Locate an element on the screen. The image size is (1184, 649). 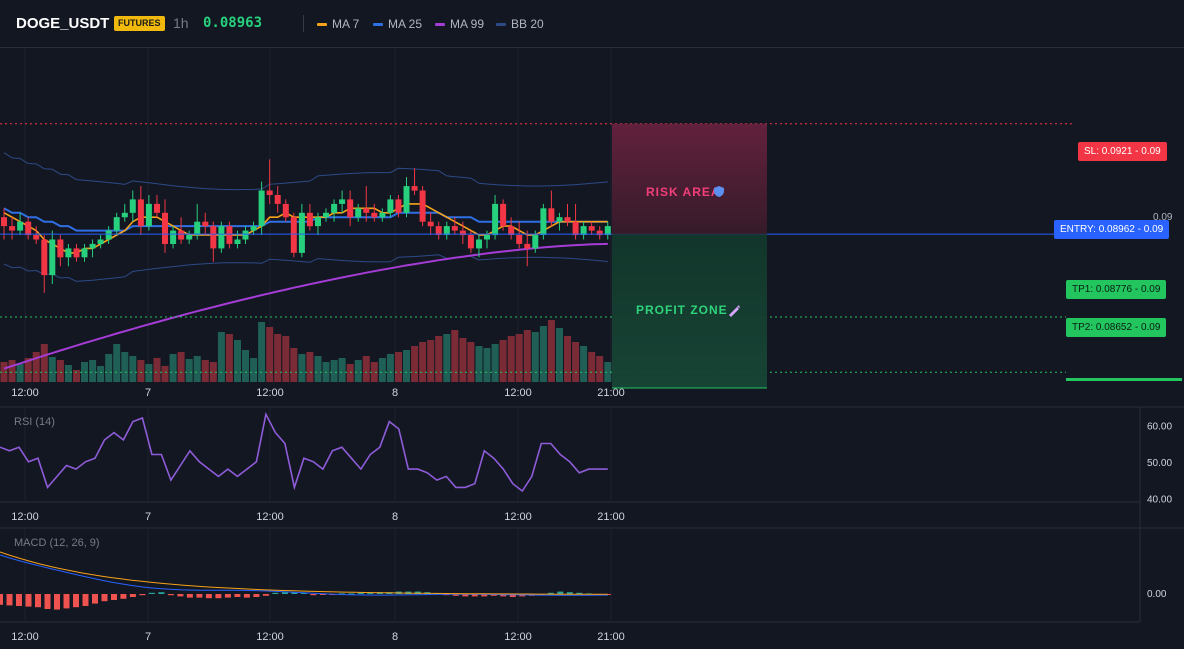
entry-label: ENTRY: 0.08962 - 0.09 is located at coordinates (1112, 229).